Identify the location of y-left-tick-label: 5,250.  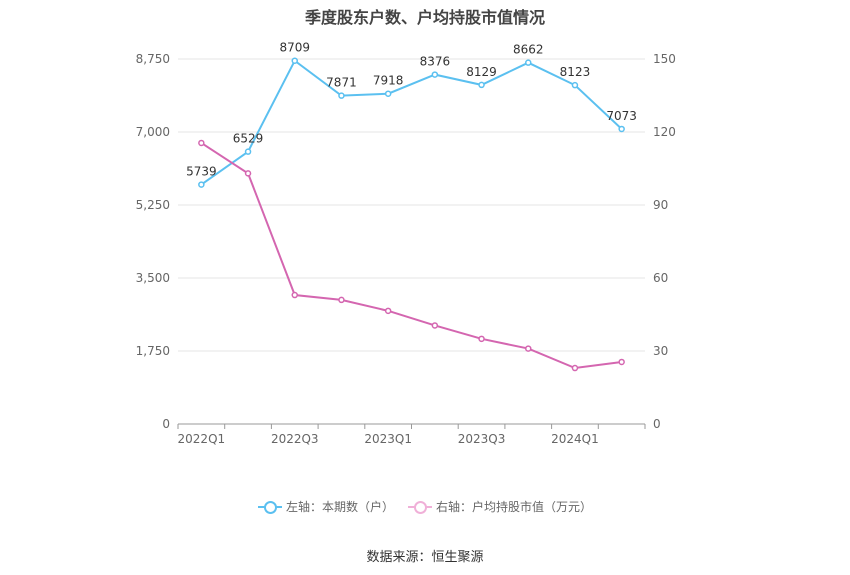
(153, 205).